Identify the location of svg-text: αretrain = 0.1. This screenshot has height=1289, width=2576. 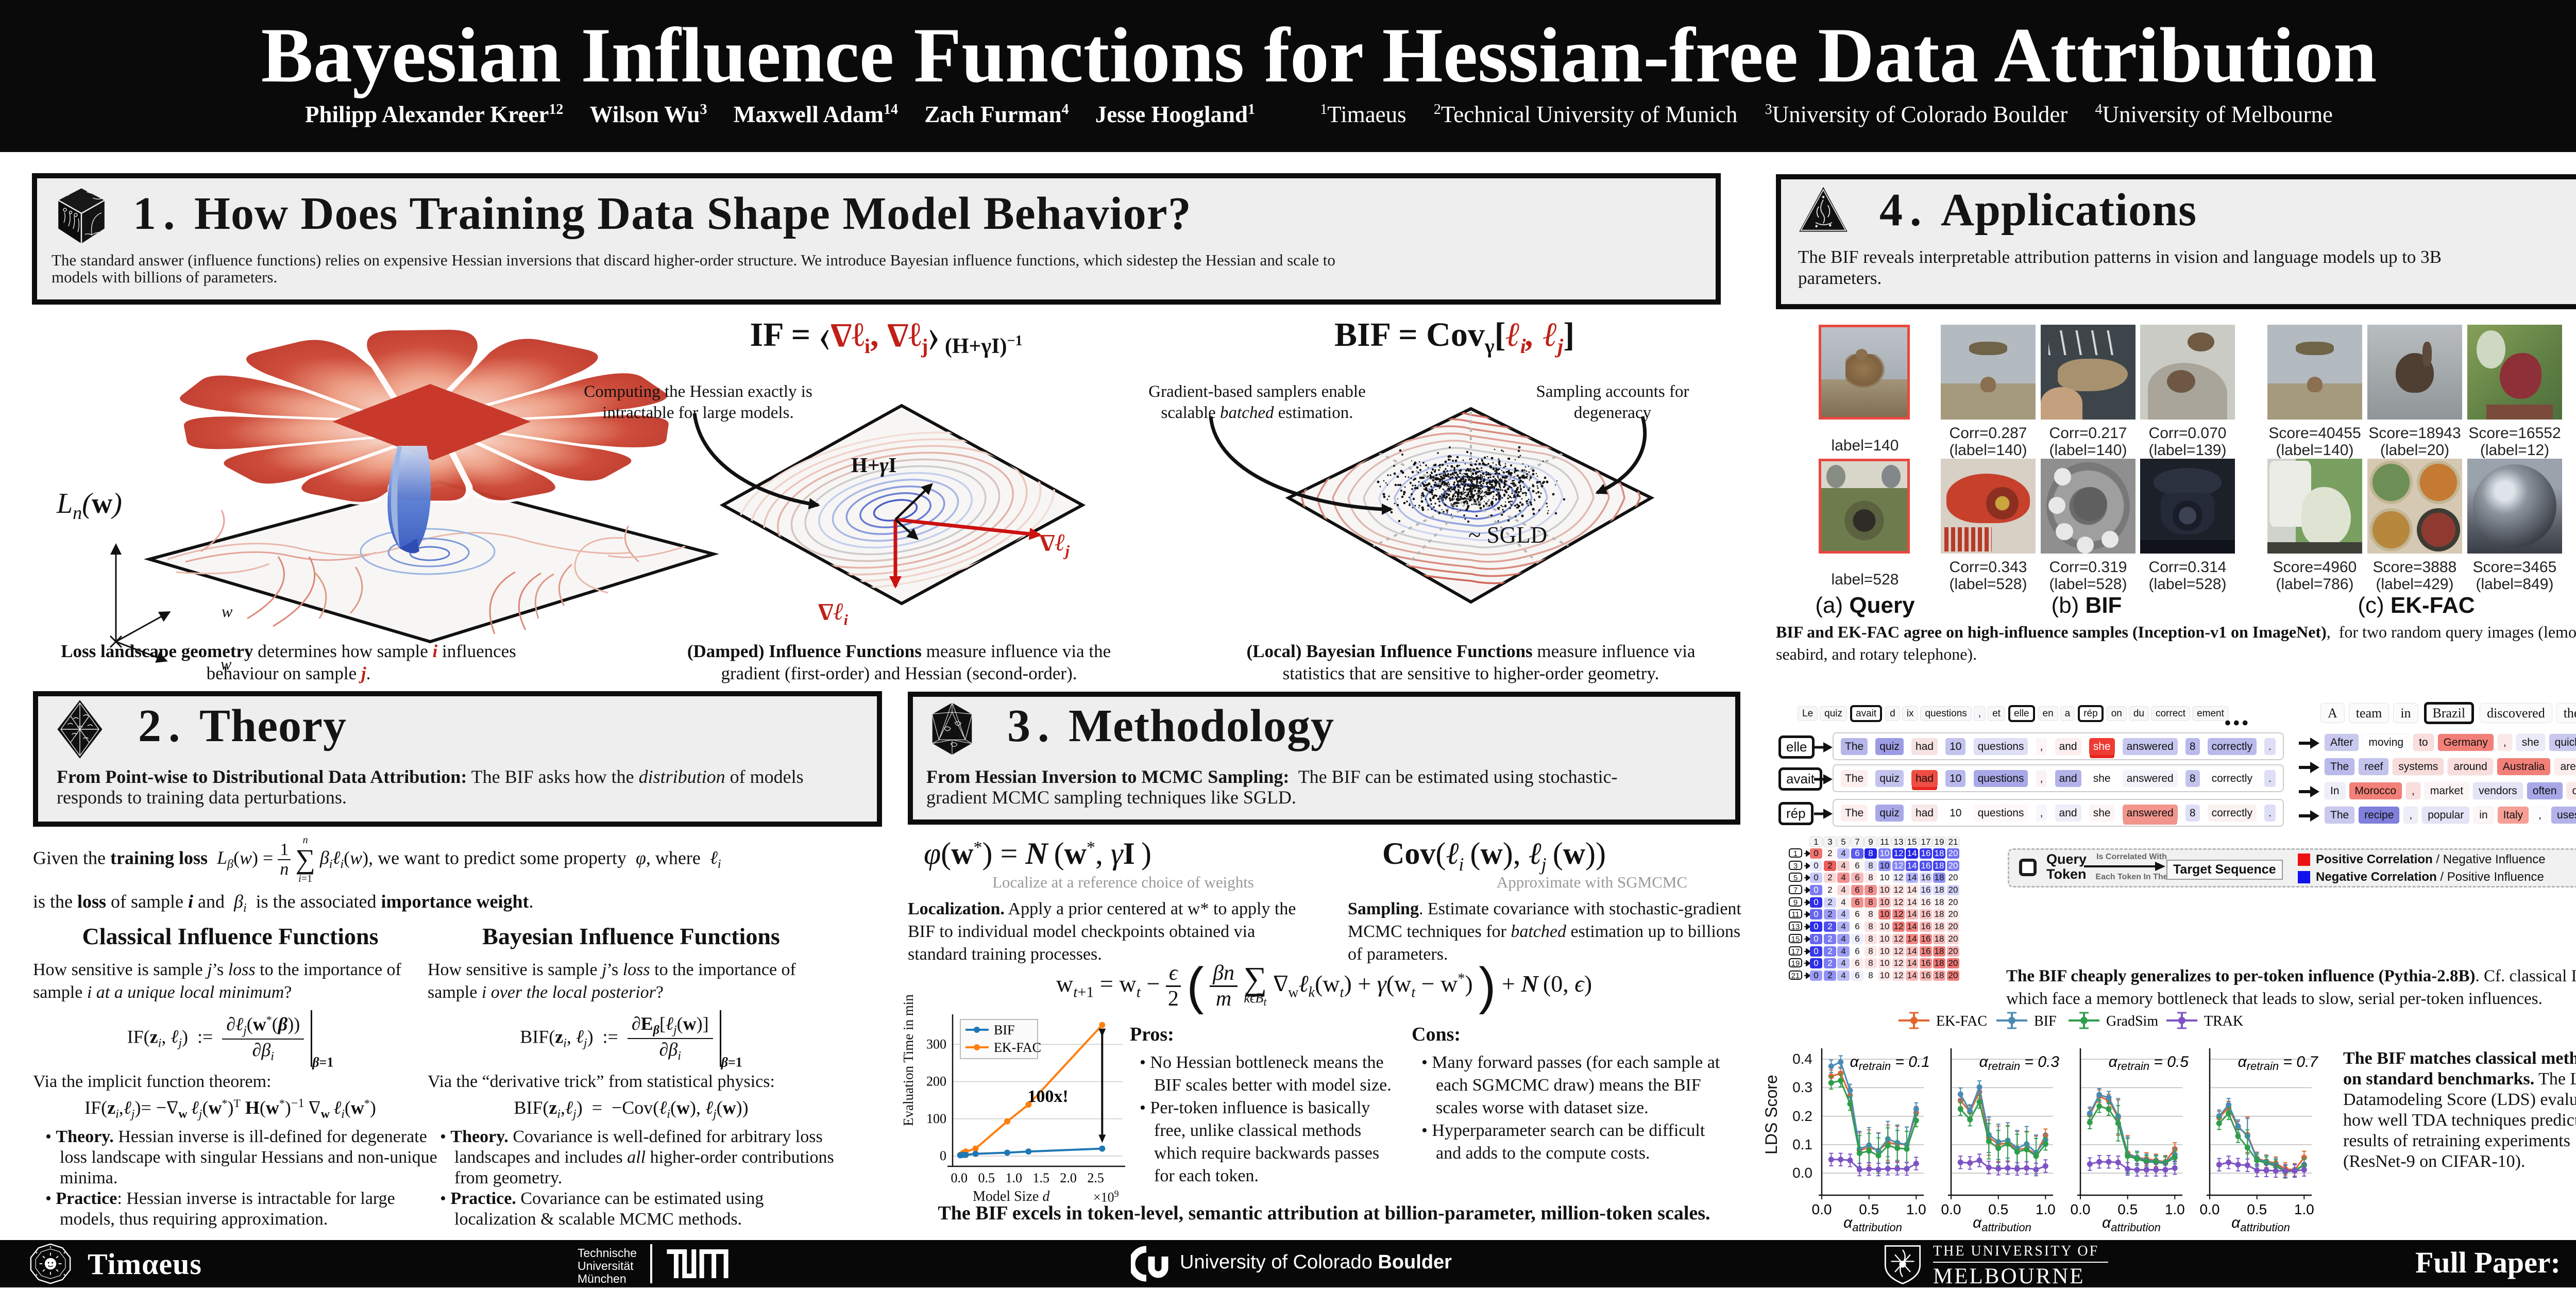
(1890, 1063).